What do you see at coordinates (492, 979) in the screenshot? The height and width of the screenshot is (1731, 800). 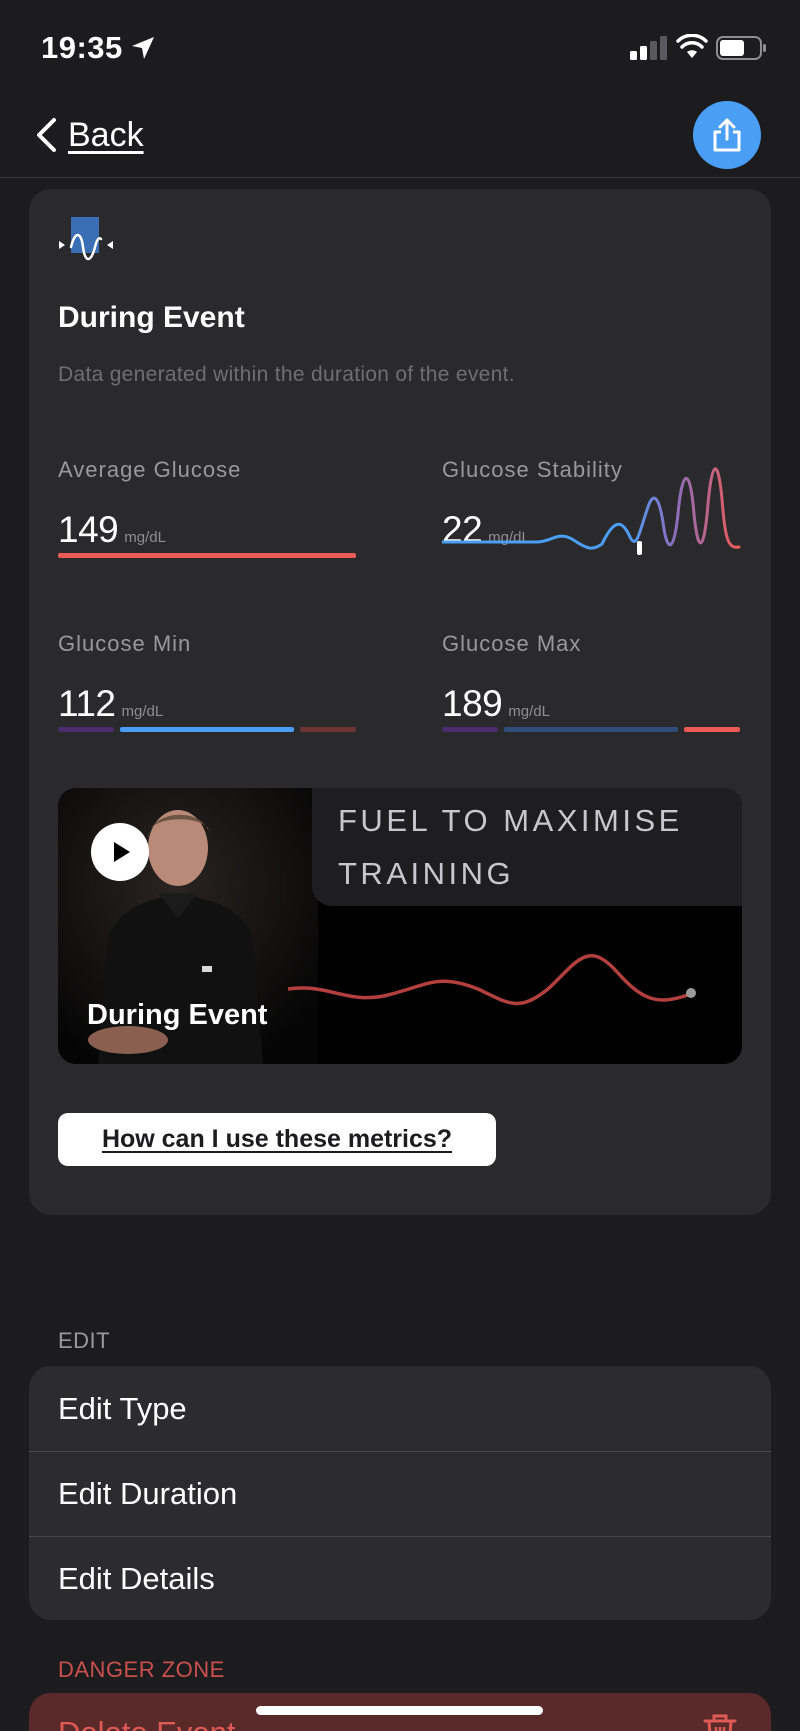 I see `video-glucose-wave` at bounding box center [492, 979].